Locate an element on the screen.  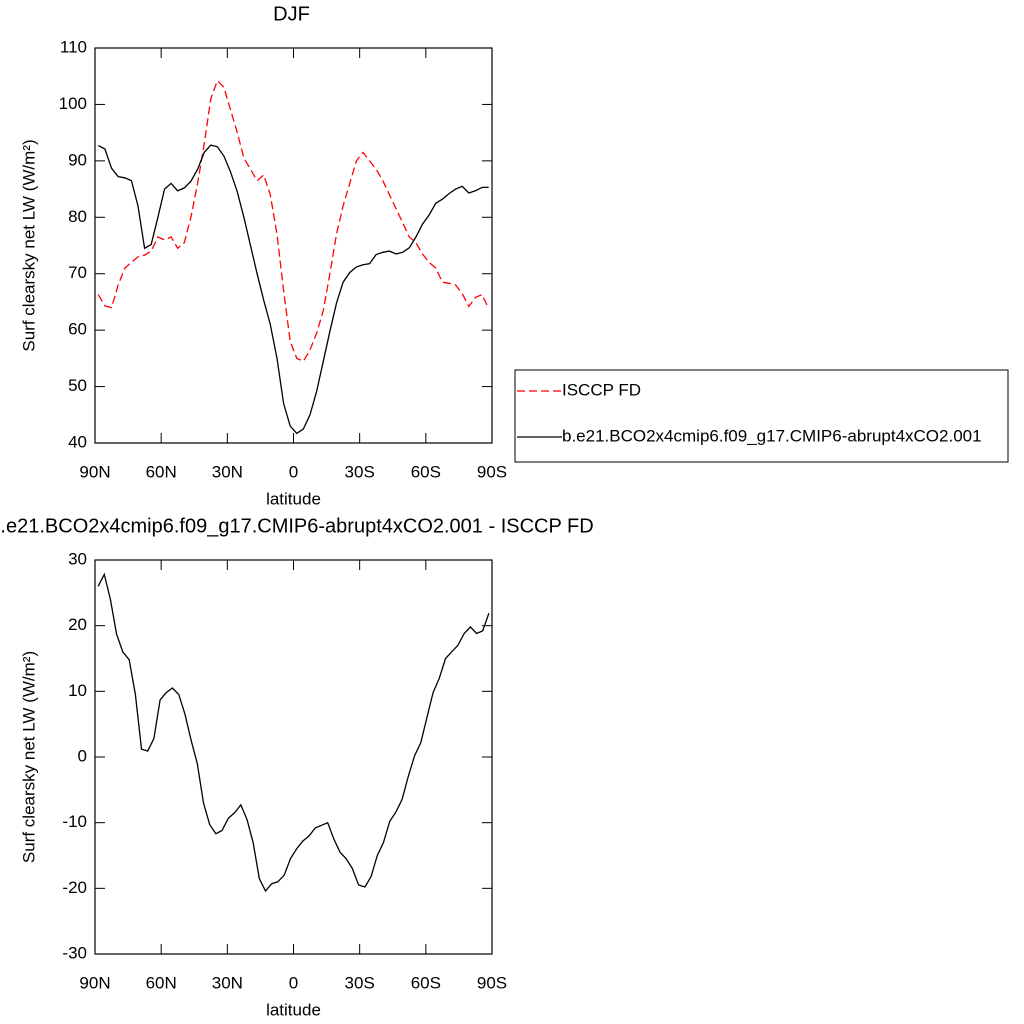
y-tick-label: 110 is located at coordinates (73, 46).